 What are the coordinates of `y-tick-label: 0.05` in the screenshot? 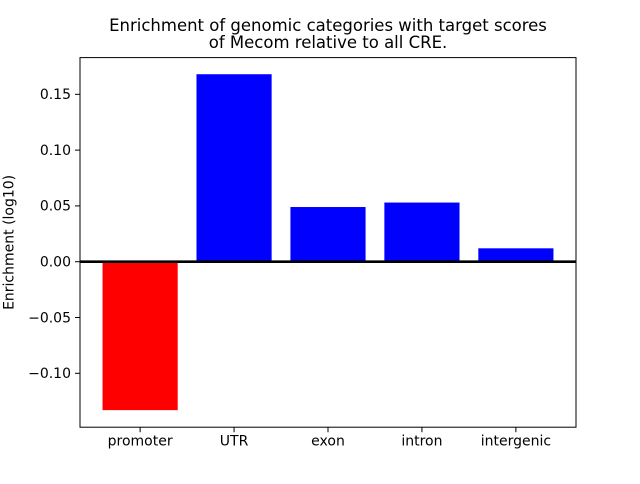 It's located at (55, 207).